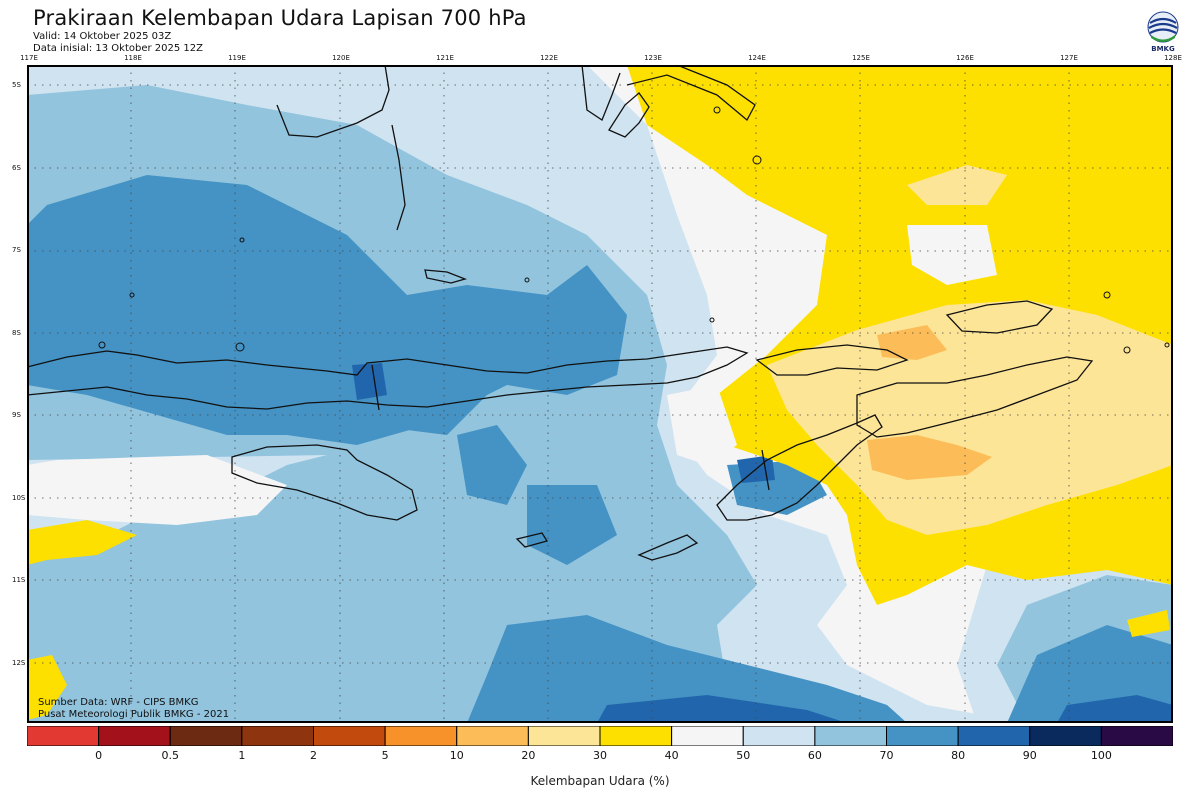  What do you see at coordinates (886, 755) in the screenshot?
I see `colorbar-label: 70` at bounding box center [886, 755].